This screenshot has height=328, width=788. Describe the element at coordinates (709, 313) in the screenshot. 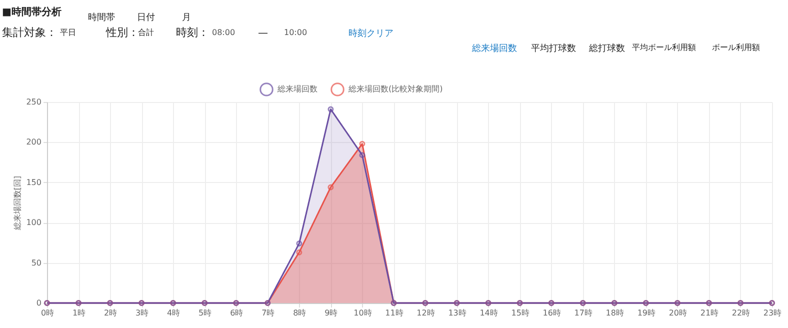

I see `x-tick-label: 21時` at that location.